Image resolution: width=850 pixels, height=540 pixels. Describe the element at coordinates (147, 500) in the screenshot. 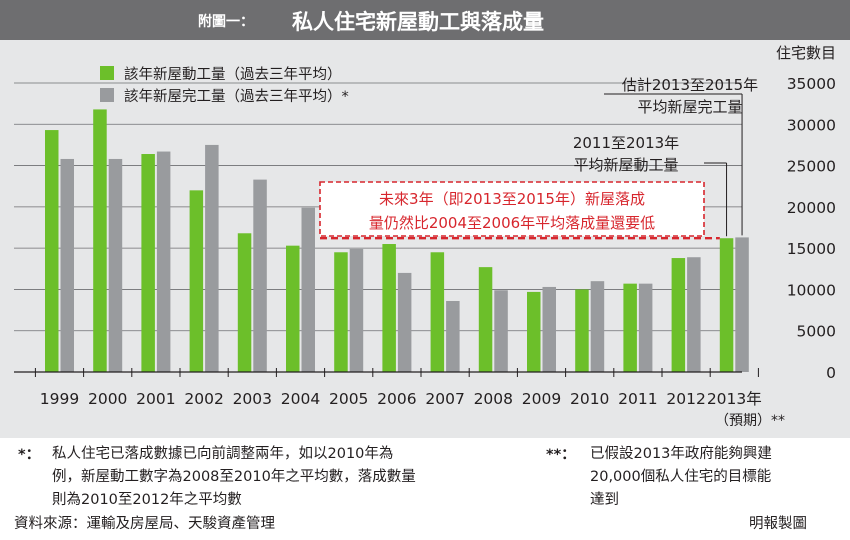

I see `note-left-line: 則為2010至2012年之平均數` at that location.